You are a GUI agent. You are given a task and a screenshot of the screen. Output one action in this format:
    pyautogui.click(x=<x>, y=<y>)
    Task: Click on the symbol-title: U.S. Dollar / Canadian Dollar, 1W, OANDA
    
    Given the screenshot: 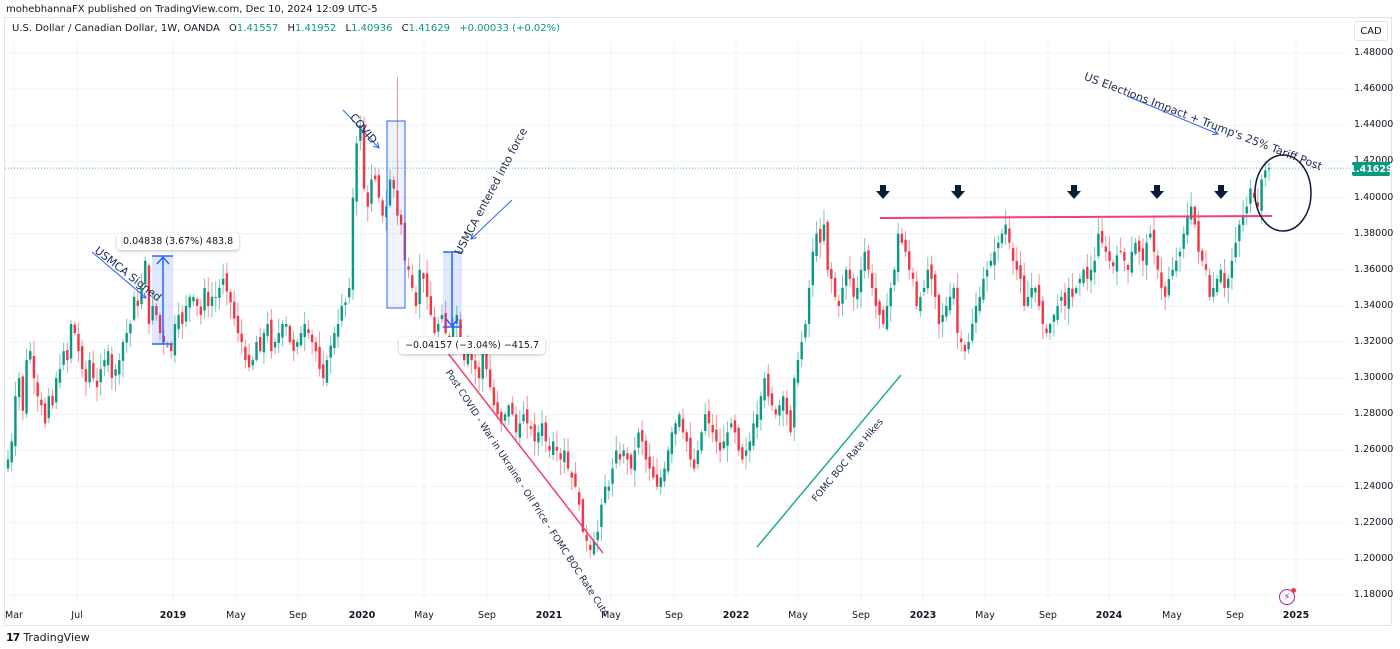 What is the action you would take?
    pyautogui.click(x=116, y=28)
    